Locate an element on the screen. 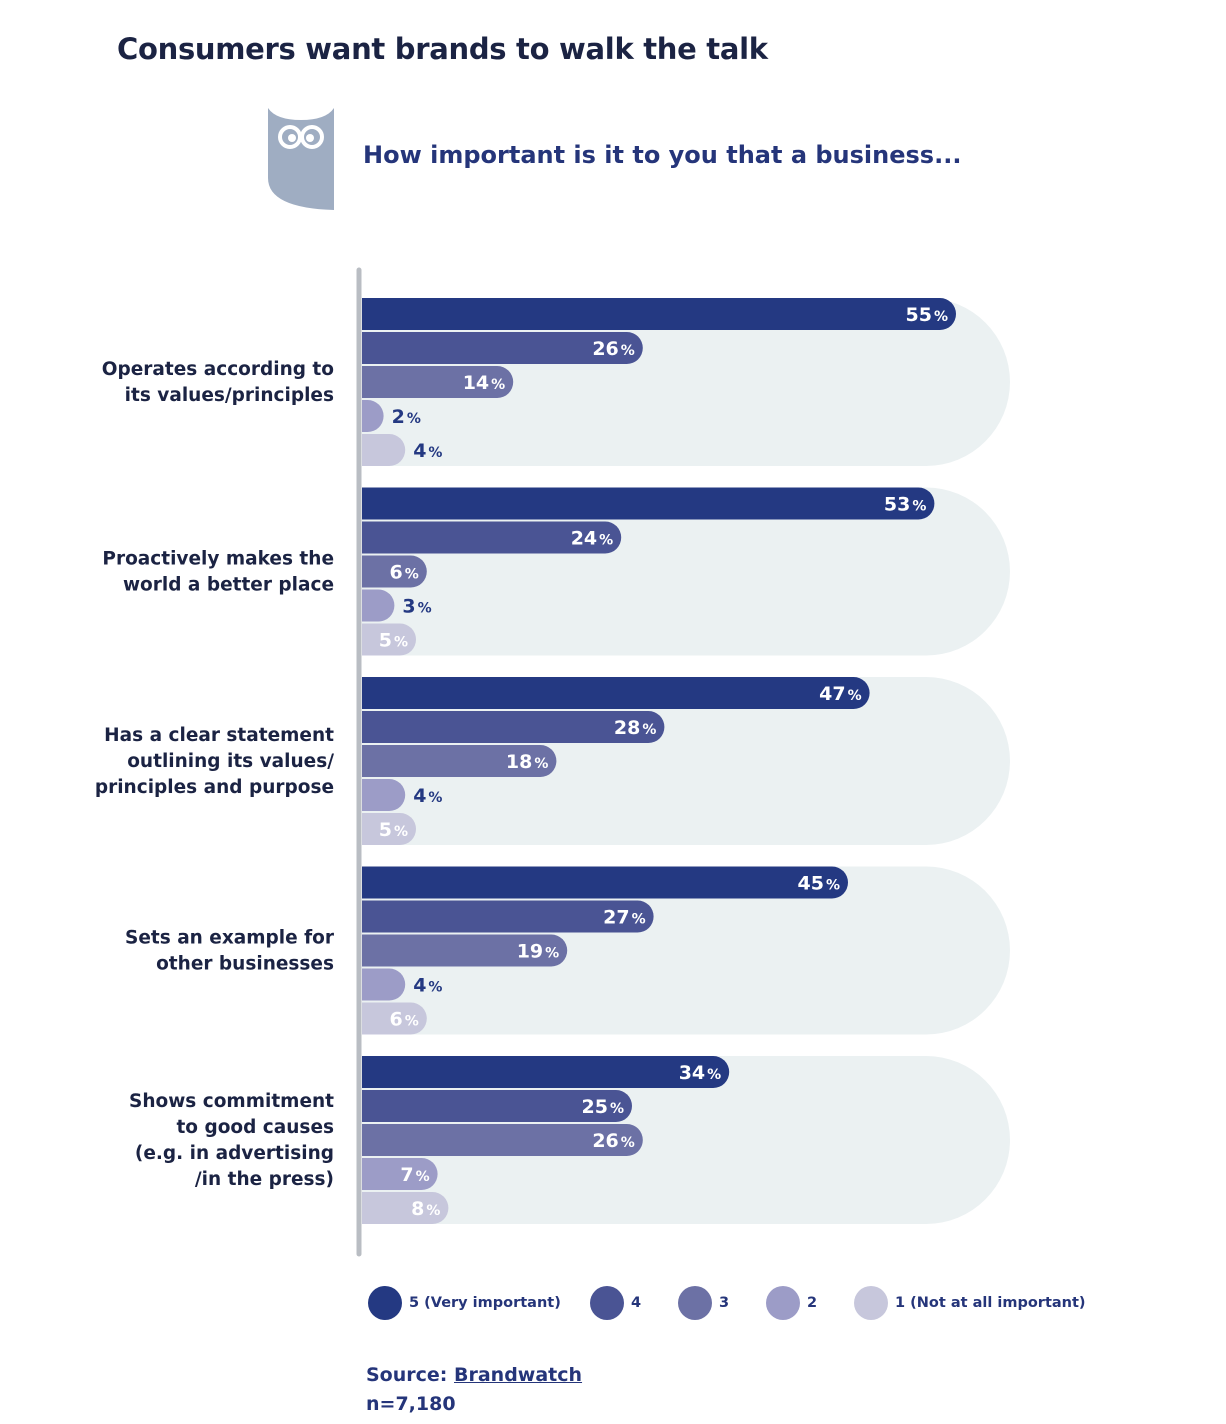  data-label: 28% is located at coordinates (635, 728).